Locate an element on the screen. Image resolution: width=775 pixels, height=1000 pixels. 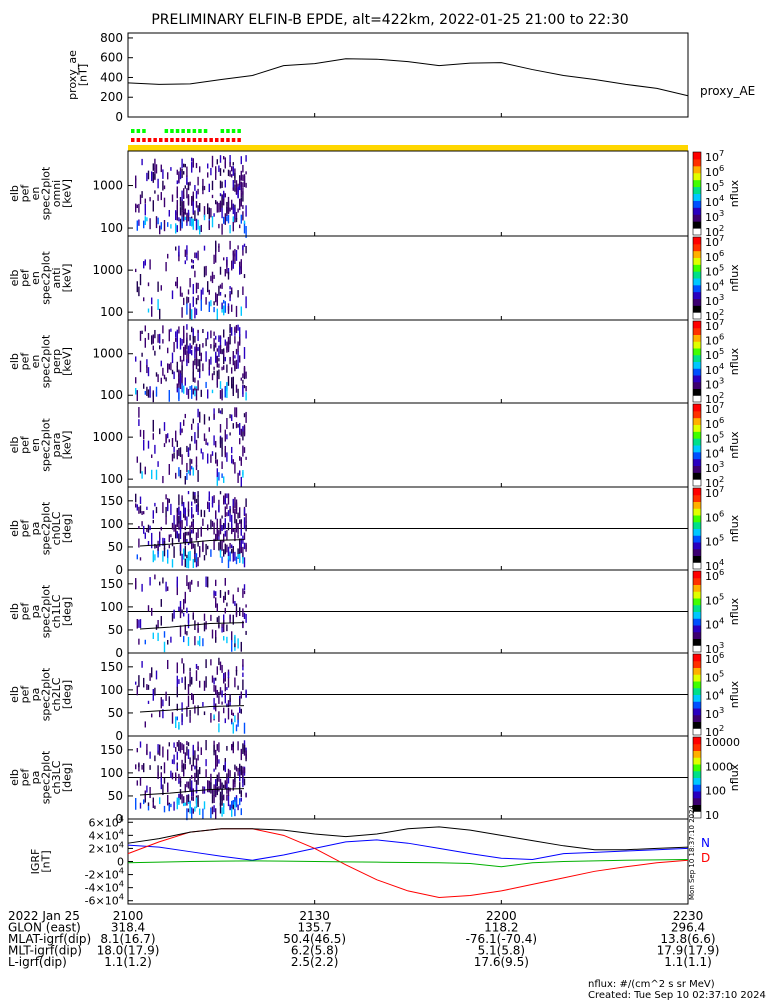
colorbar-tick-label: 104 is located at coordinates (714, 201).